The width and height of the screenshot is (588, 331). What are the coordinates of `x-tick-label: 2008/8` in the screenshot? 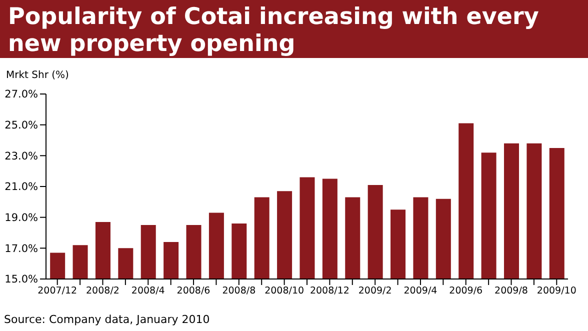 It's located at (239, 291).